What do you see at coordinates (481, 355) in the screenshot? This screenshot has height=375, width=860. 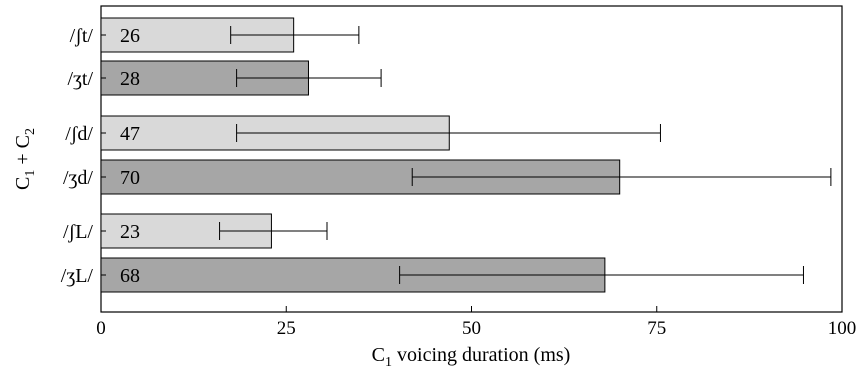 I see `x-title-rest: voicing duration (ms)` at bounding box center [481, 355].